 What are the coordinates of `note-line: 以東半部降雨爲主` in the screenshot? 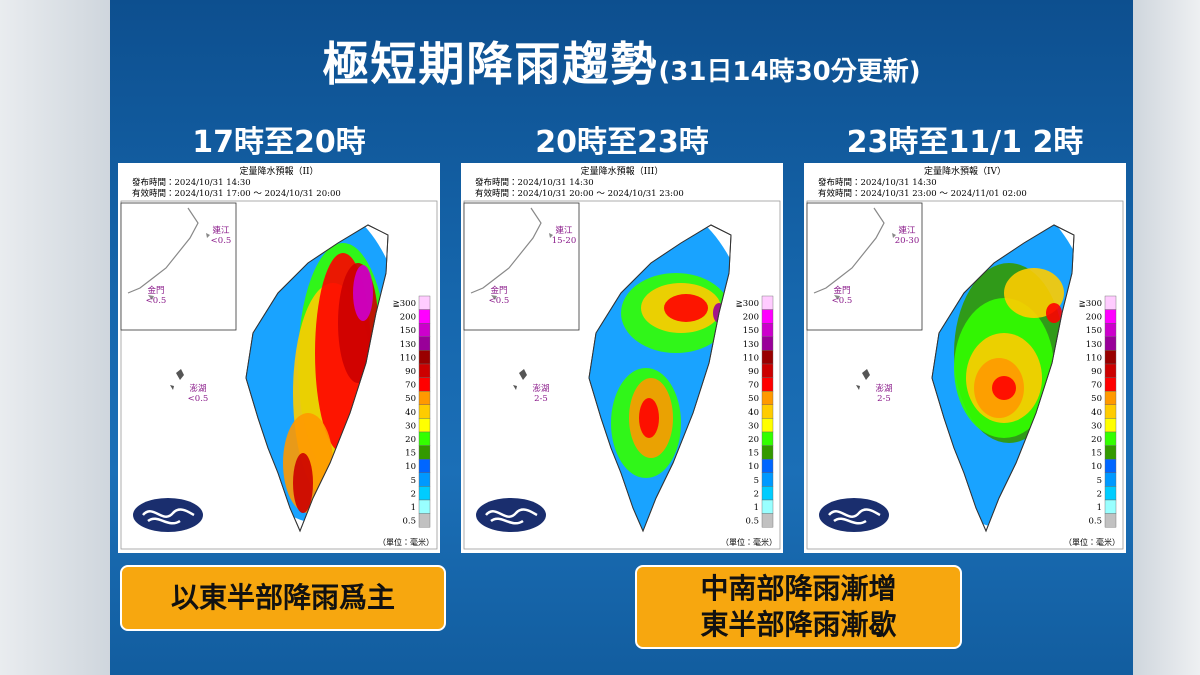 It's located at (282, 597).